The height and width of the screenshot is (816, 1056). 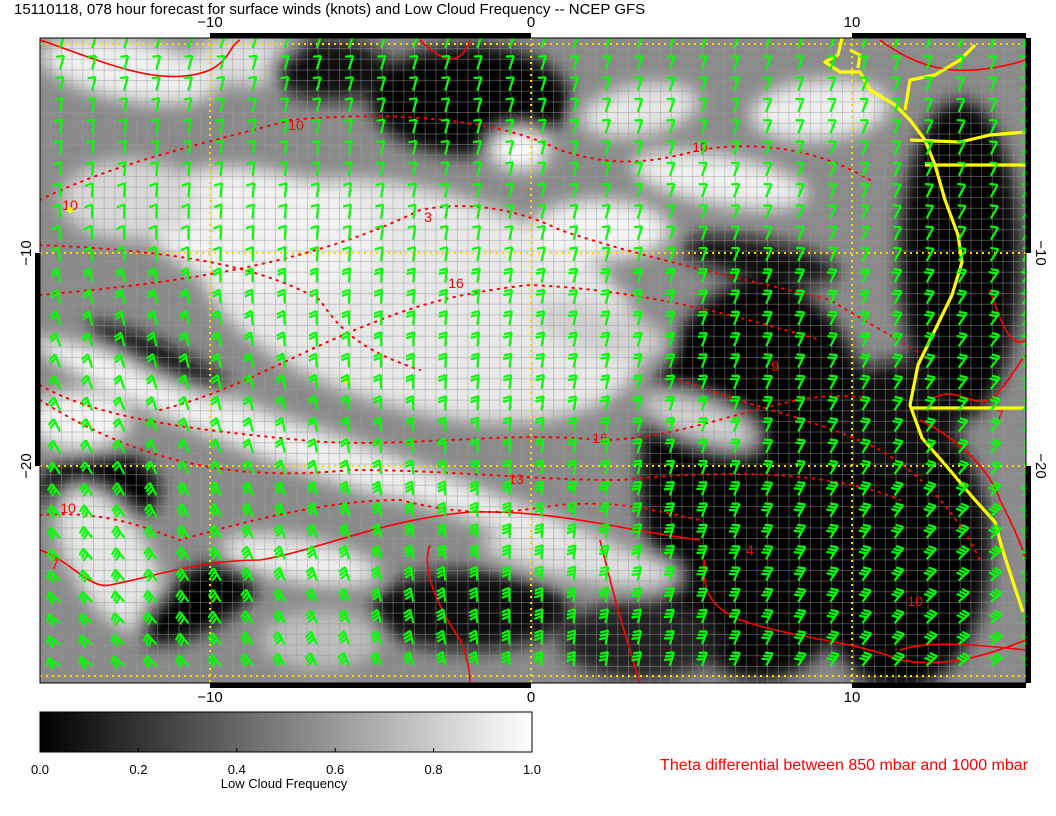 I want to click on right-lat-tick: −20, so click(x=1040, y=465).